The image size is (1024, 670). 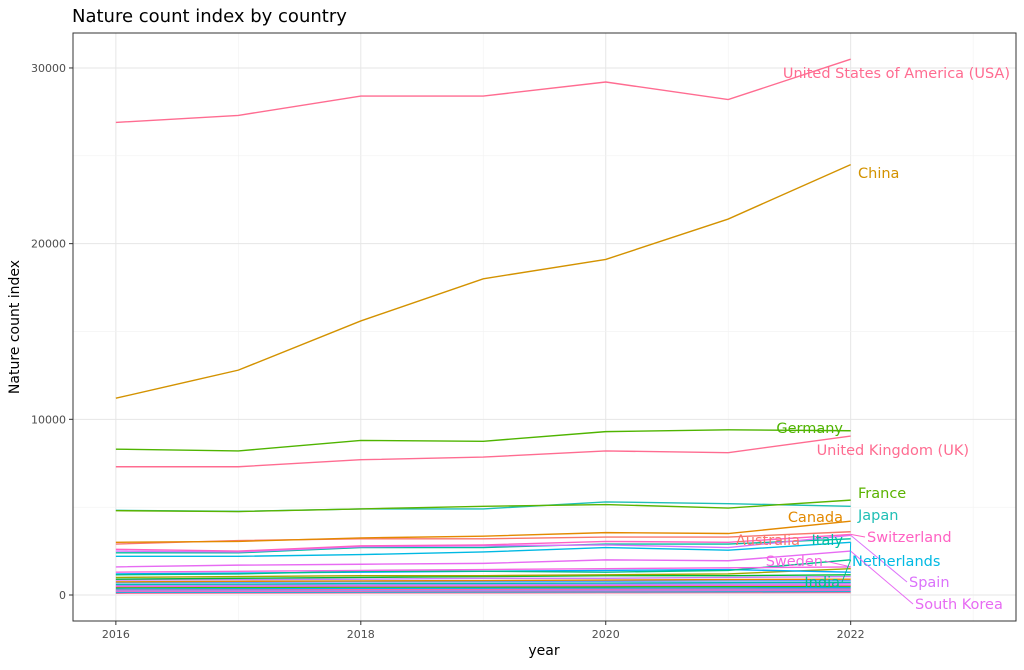 I want to click on series-label: Italy, so click(x=828, y=541).